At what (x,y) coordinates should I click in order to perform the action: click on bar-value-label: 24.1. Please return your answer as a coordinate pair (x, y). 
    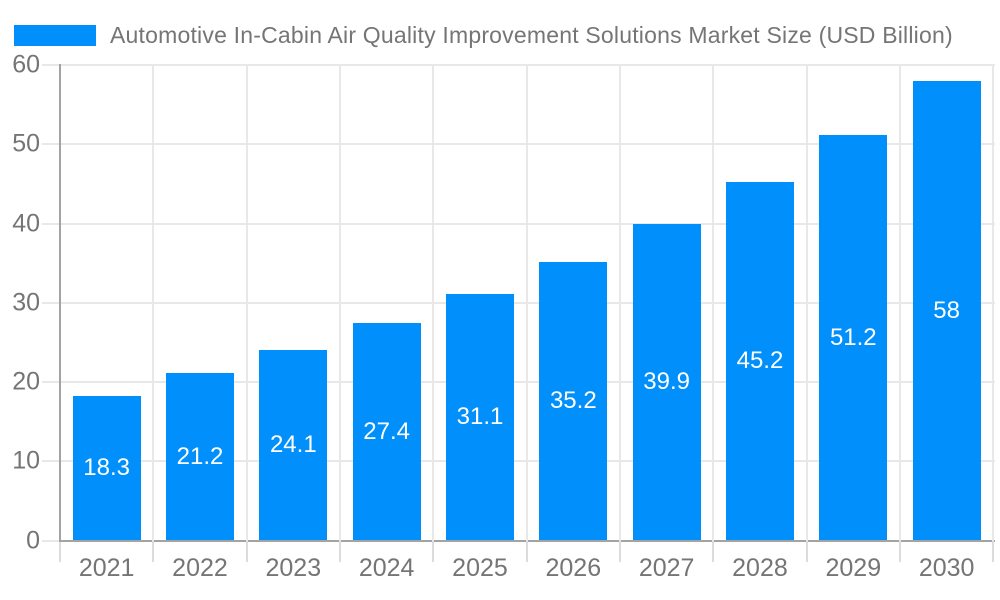
    Looking at the image, I should click on (293, 445).